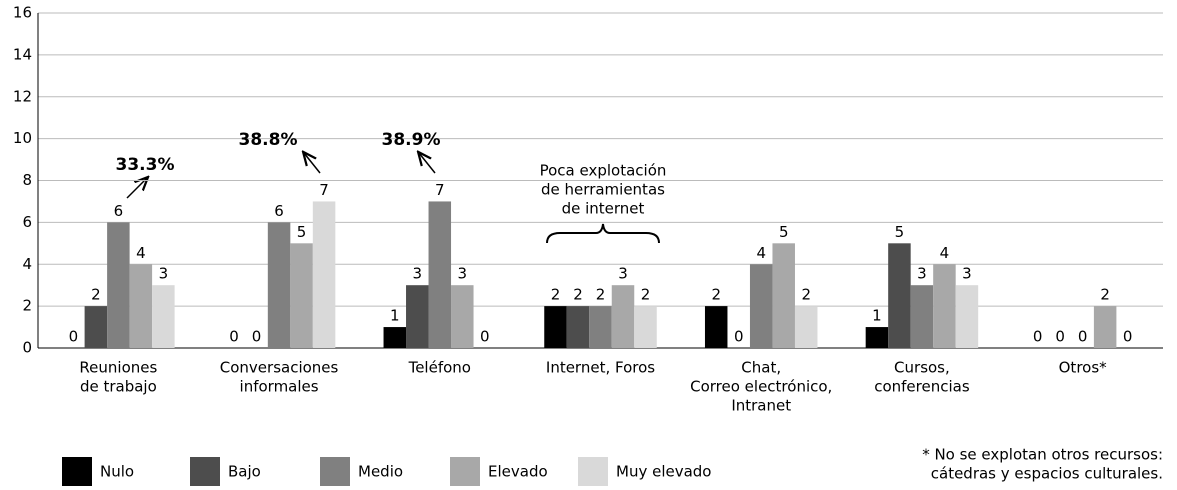  Describe the element at coordinates (518, 472) in the screenshot. I see `legend-label: Elevado` at that location.